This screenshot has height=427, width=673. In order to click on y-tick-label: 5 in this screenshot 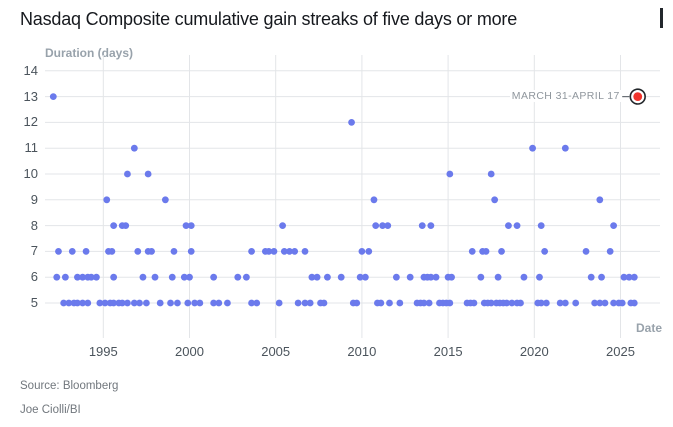, I will do `click(34, 302)`.